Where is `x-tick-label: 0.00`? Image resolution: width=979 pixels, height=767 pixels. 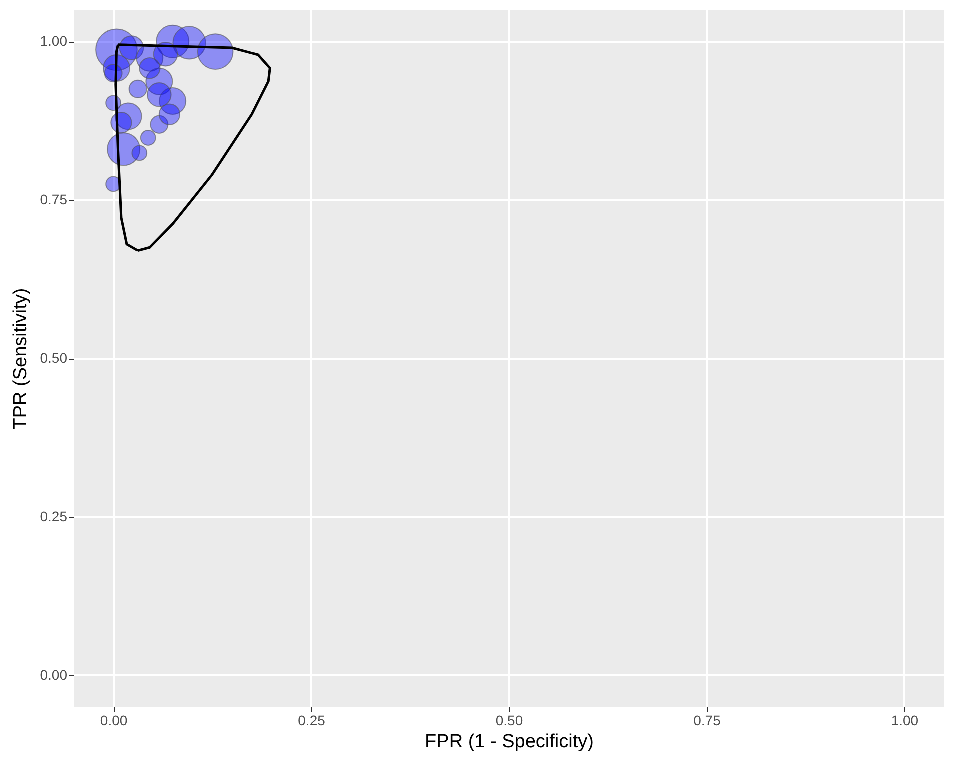 x-tick-label: 0.00 is located at coordinates (114, 720).